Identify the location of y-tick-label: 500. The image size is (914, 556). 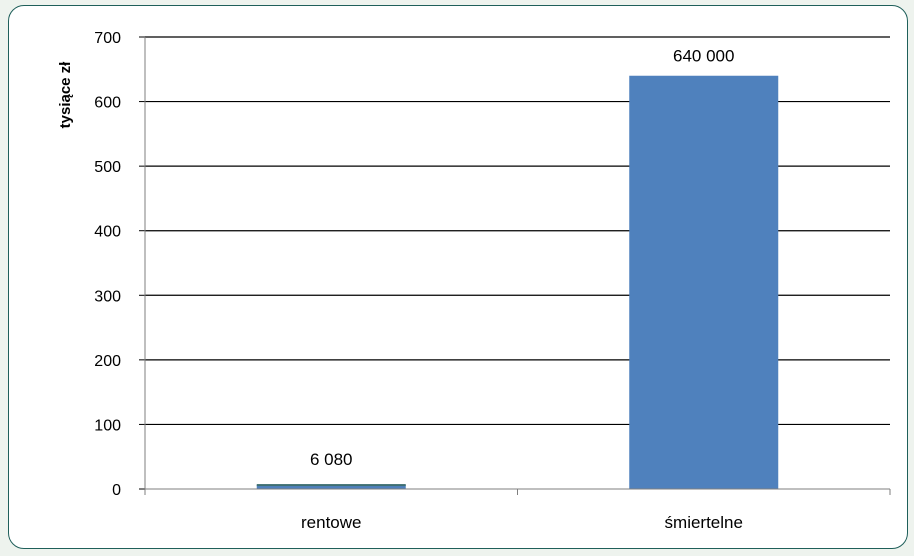
(107, 167).